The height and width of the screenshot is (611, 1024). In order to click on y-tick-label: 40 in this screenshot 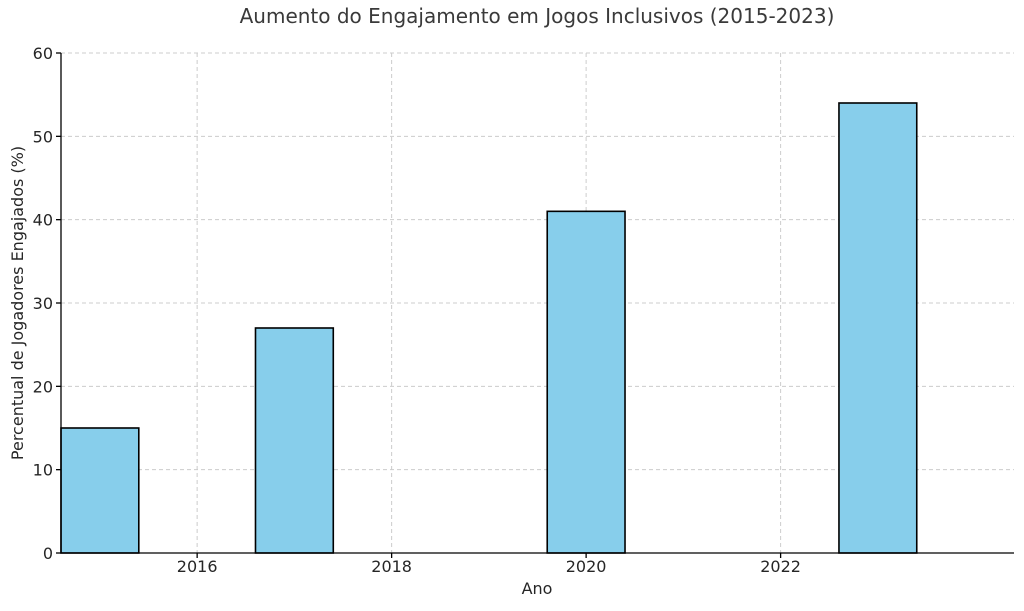, I will do `click(43, 220)`.